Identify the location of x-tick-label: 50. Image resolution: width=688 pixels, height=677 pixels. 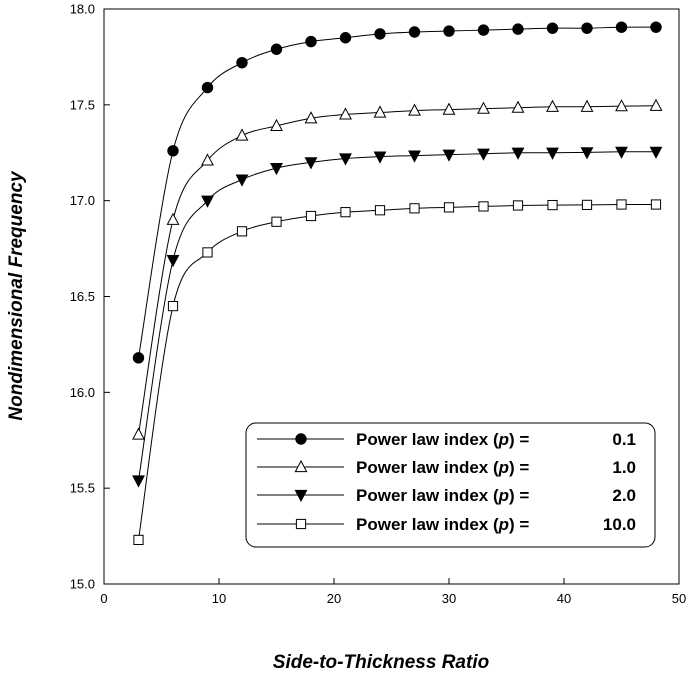
(679, 598).